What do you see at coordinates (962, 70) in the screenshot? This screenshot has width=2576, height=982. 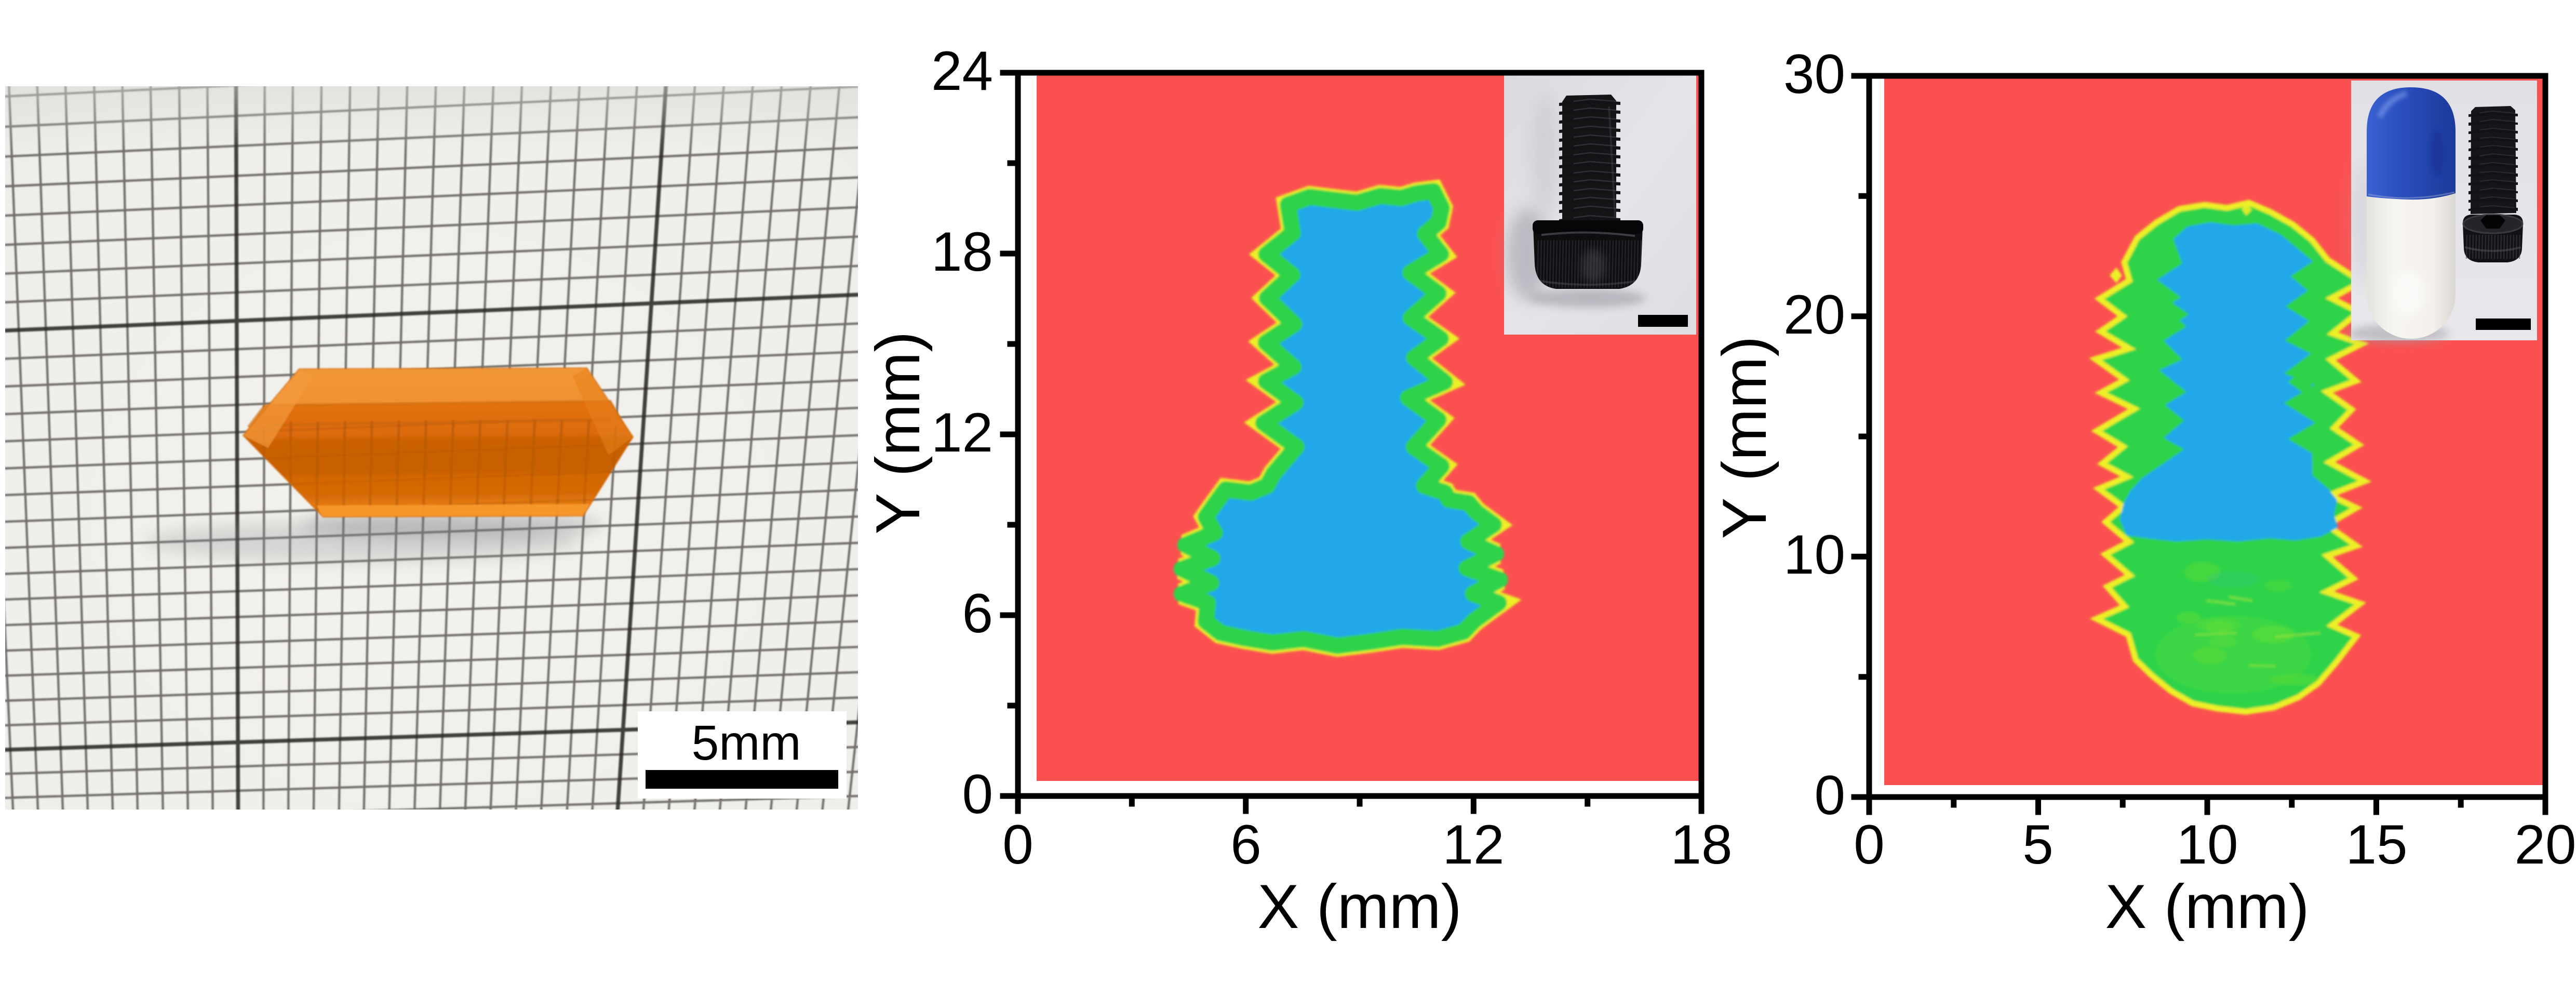 I see `svg-text: 24` at bounding box center [962, 70].